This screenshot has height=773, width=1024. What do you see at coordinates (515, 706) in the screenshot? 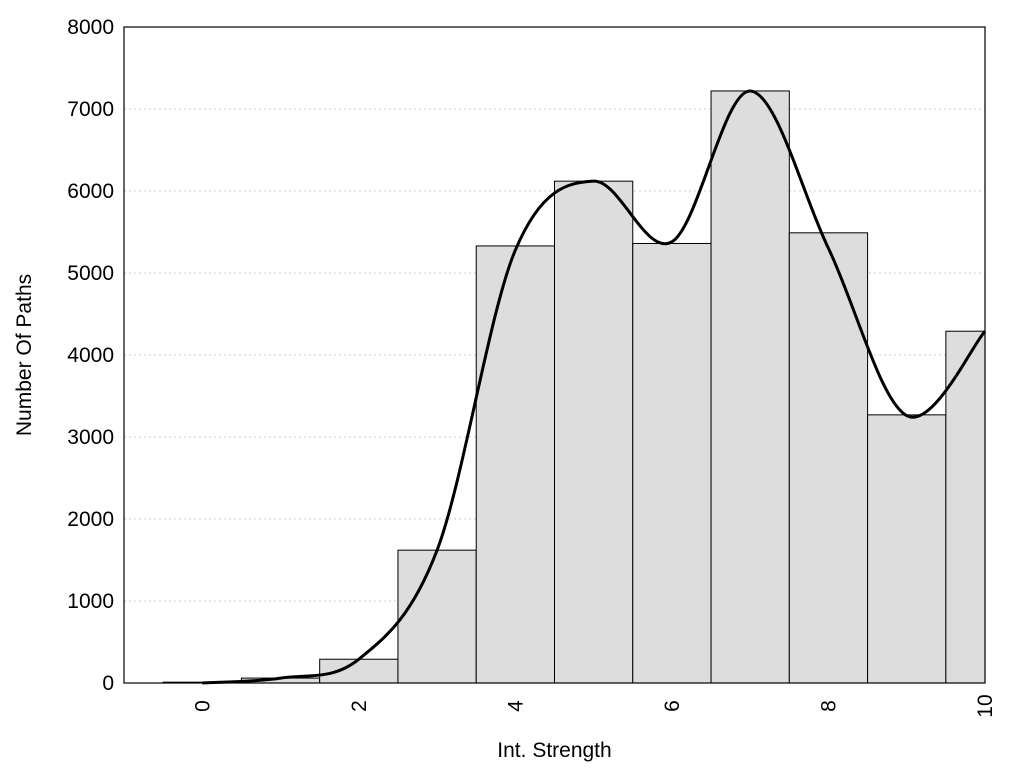
I see `x-tick-label: 4` at bounding box center [515, 706].